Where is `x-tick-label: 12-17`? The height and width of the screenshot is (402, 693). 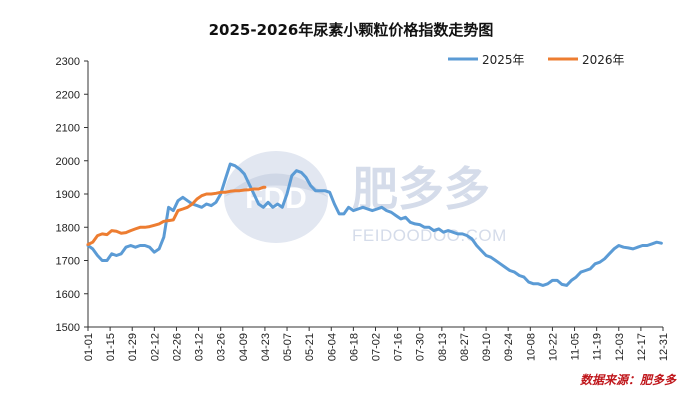 x-tick-label: 12-17 is located at coordinates (642, 347).